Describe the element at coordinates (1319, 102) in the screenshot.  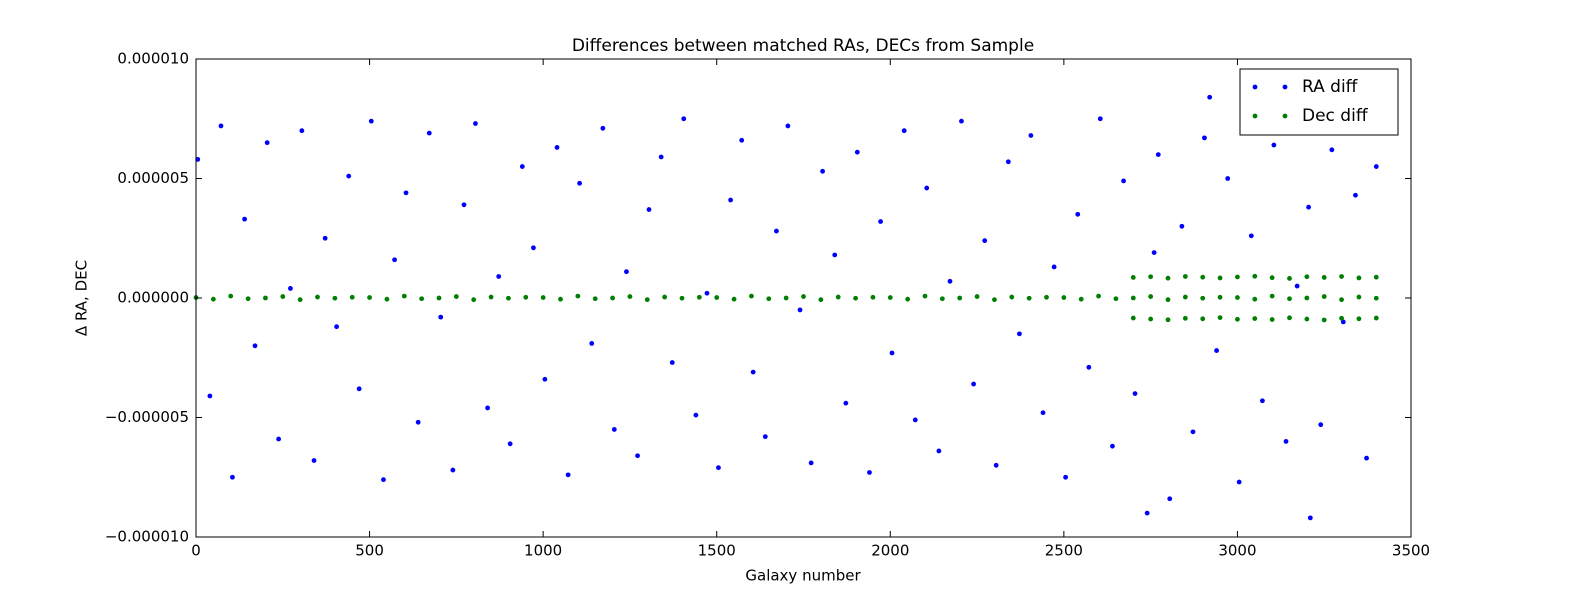
I see `legend-box` at that location.